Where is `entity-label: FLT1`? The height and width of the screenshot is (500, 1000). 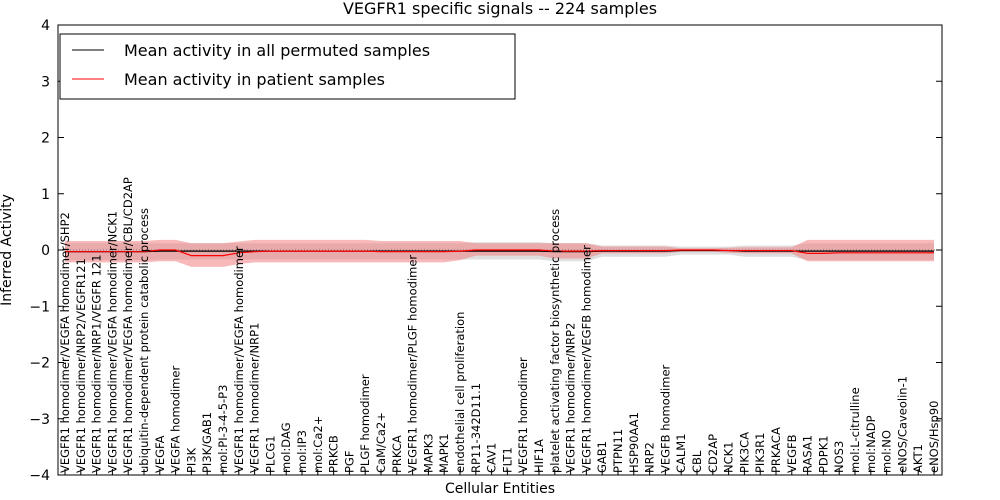 entity-label: FLT1 is located at coordinates (507, 460).